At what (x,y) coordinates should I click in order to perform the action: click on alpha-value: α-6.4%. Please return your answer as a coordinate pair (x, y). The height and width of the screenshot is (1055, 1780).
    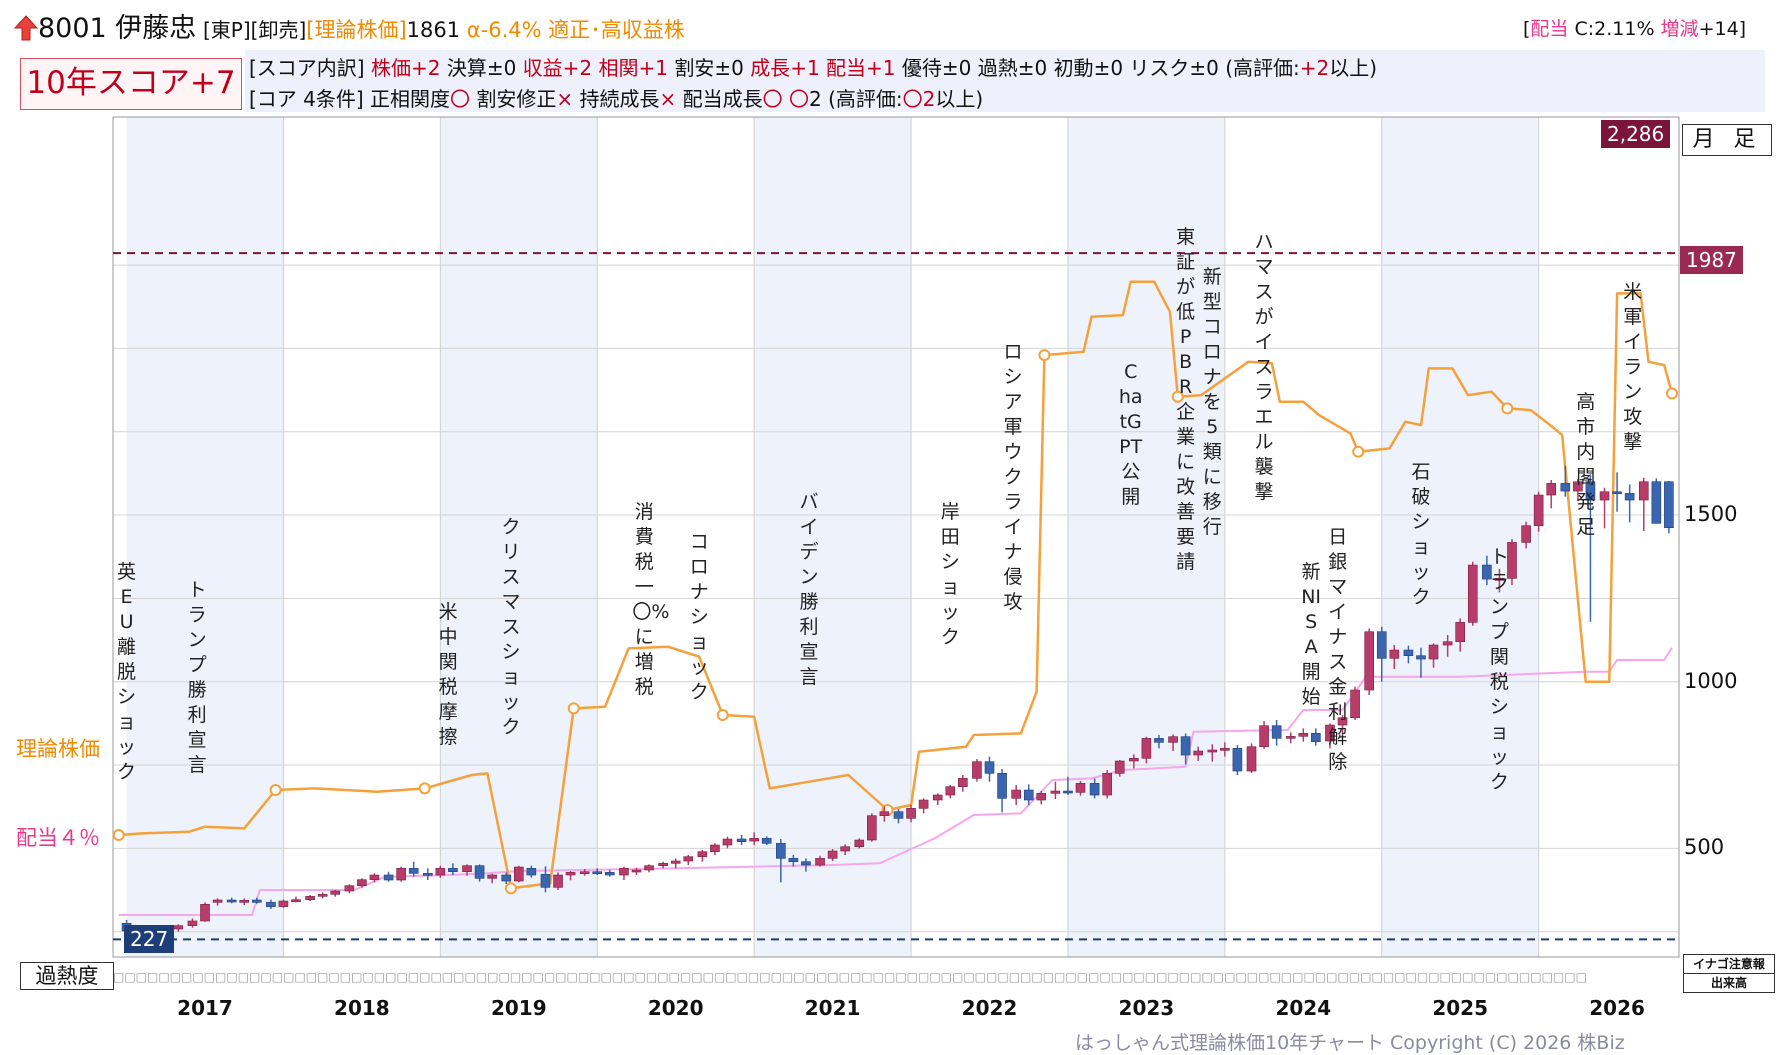
    Looking at the image, I should click on (504, 30).